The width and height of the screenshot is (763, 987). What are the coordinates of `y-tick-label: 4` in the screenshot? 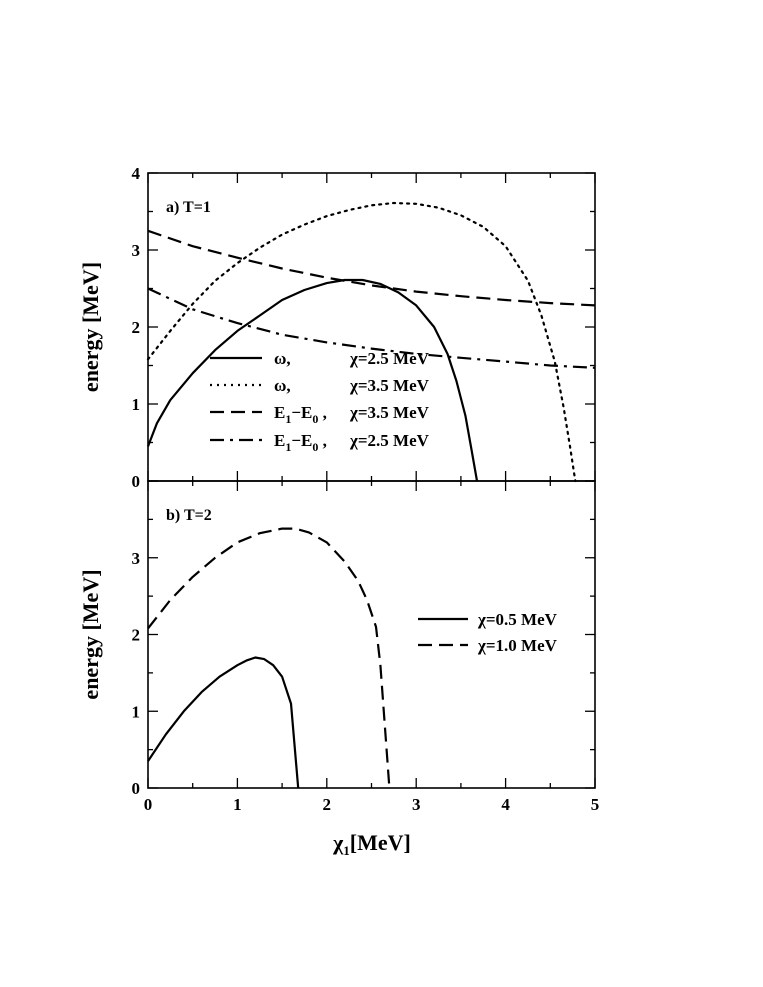 It's located at (136, 173).